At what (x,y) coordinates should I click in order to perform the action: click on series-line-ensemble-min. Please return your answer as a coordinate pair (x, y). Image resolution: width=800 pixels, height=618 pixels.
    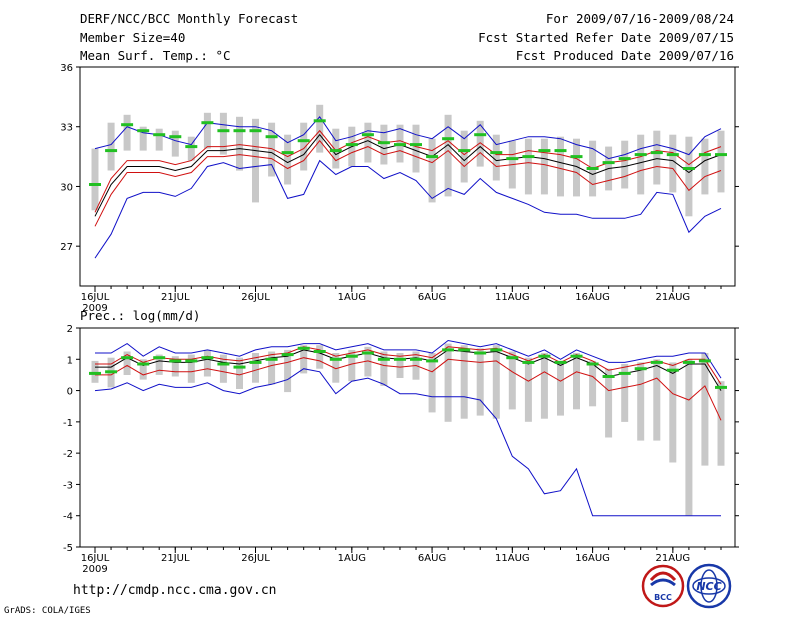
    Looking at the image, I should click on (408, 209).